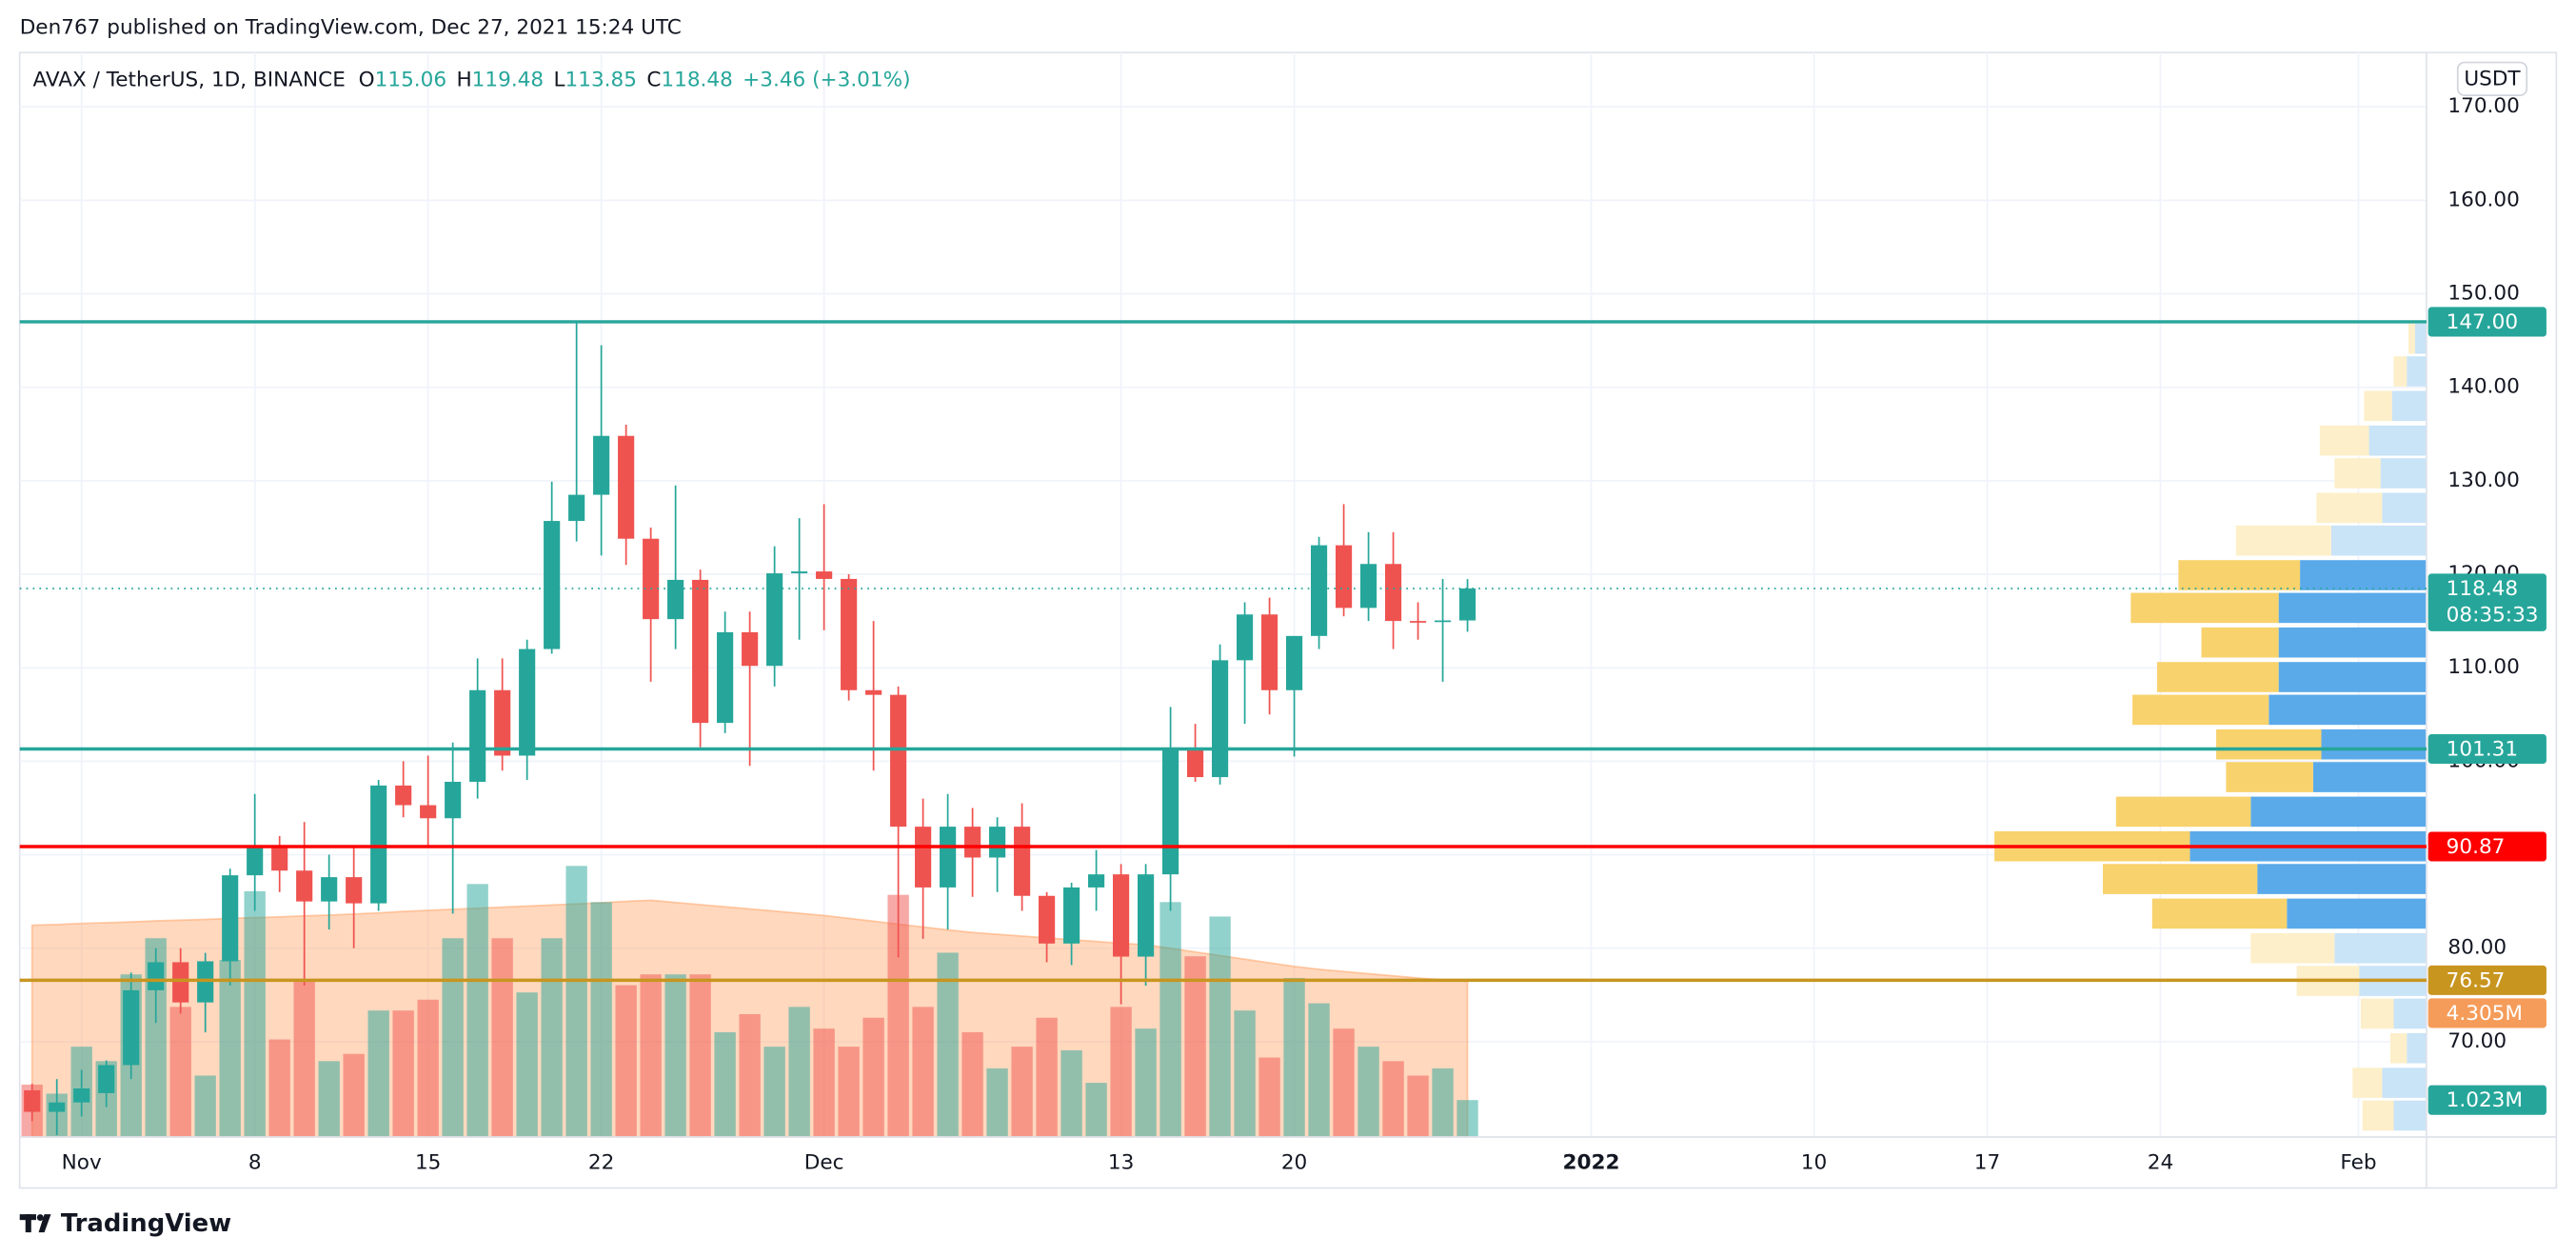 This screenshot has height=1257, width=2576. Describe the element at coordinates (2358, 1163) in the screenshot. I see `x-tick-label: Feb` at that location.